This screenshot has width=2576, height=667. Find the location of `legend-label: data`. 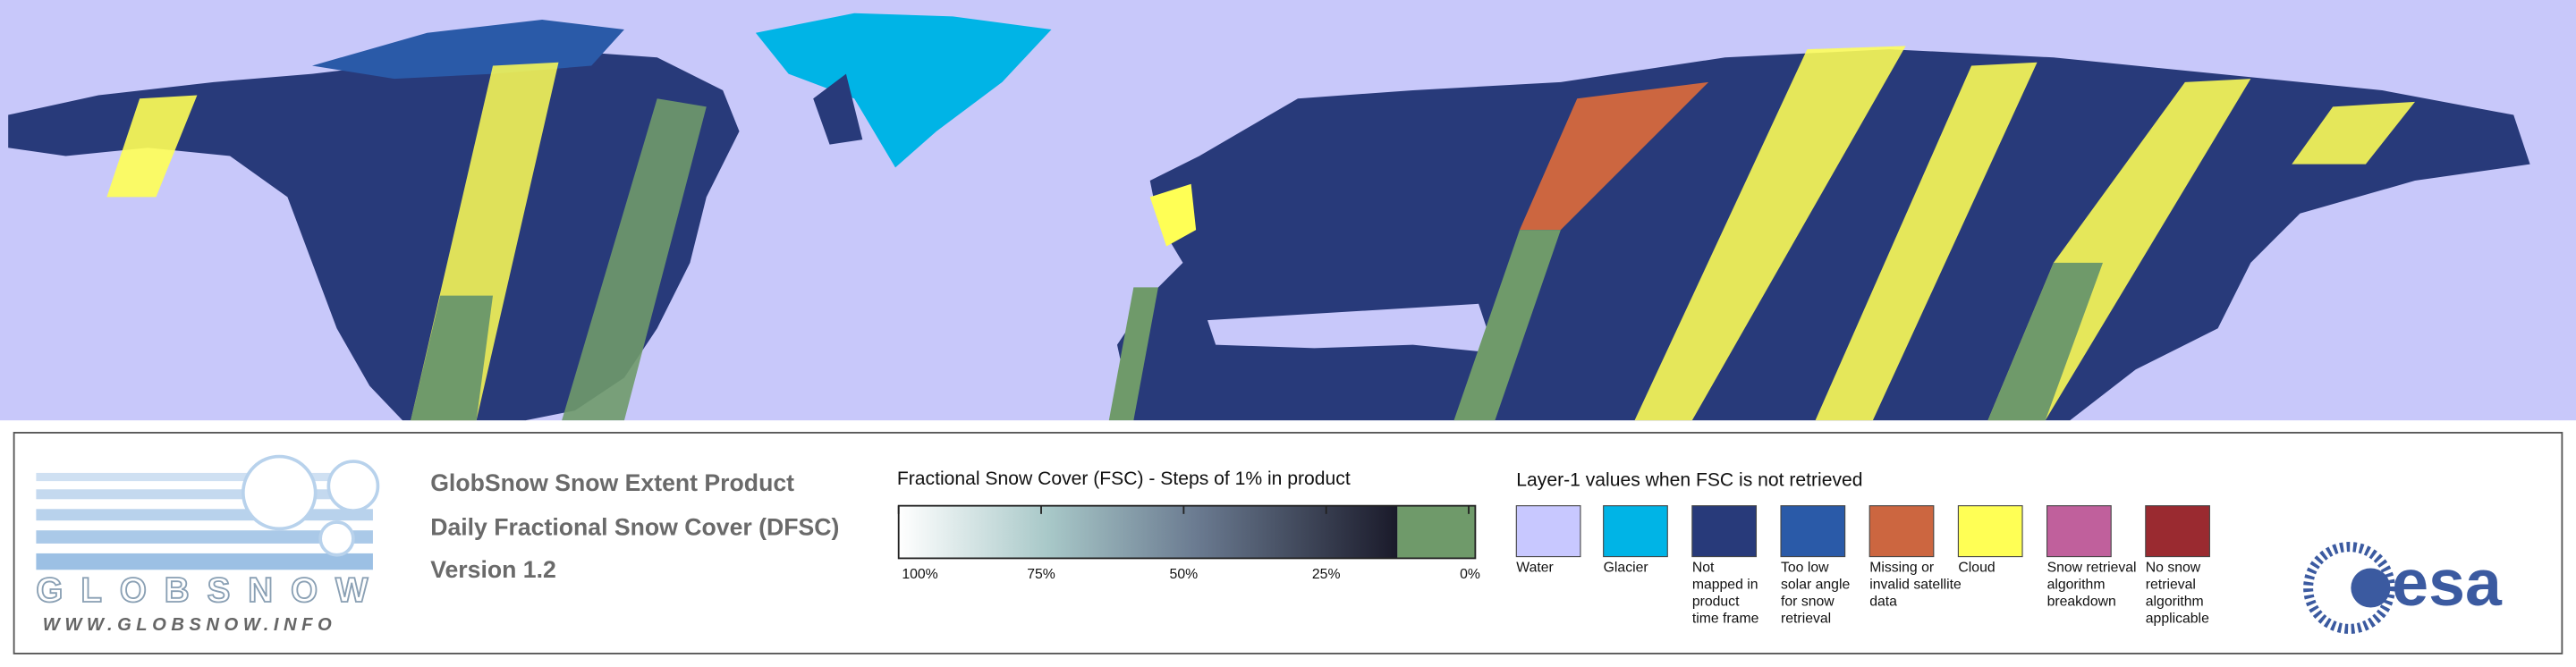

legend-label: data is located at coordinates (1883, 601).